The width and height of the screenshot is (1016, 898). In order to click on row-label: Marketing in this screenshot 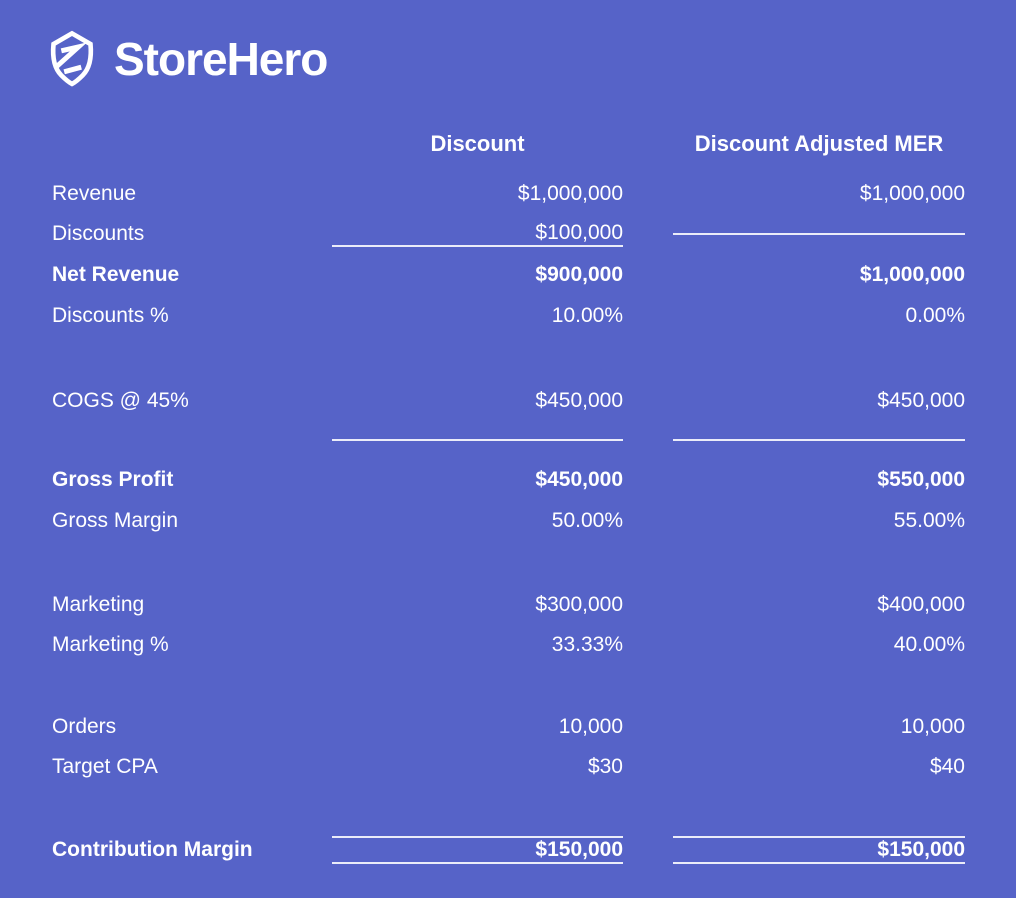, I will do `click(98, 604)`.